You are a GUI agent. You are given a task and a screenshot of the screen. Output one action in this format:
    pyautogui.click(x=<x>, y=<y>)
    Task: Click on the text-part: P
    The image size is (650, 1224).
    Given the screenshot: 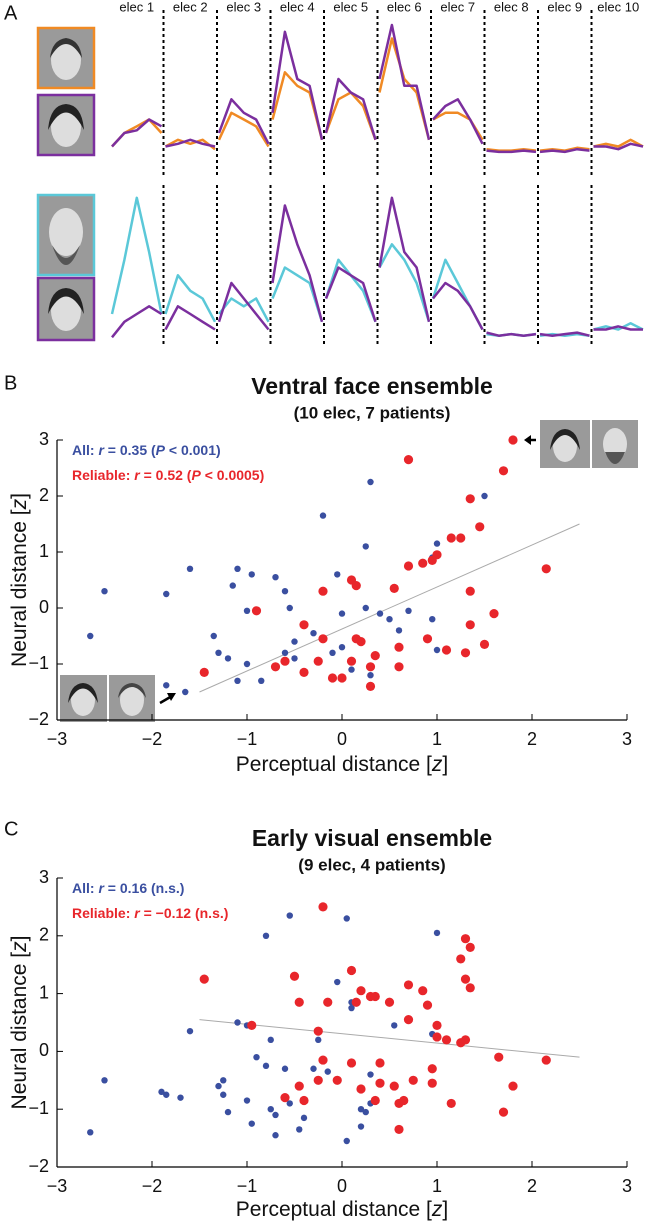 What is the action you would take?
    pyautogui.click(x=196, y=475)
    